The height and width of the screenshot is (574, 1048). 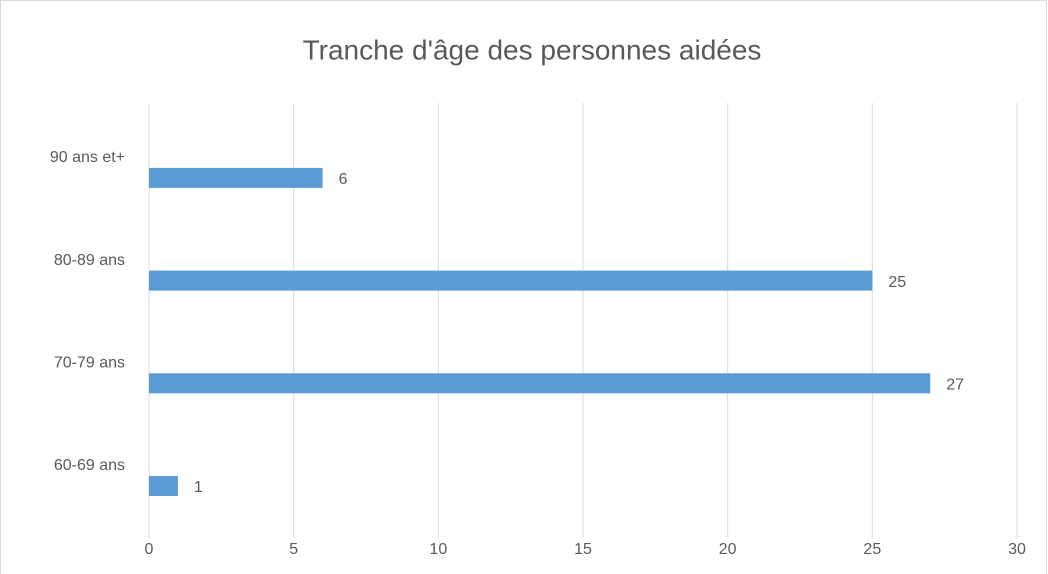 I want to click on x-tick-label: 10, so click(x=438, y=549).